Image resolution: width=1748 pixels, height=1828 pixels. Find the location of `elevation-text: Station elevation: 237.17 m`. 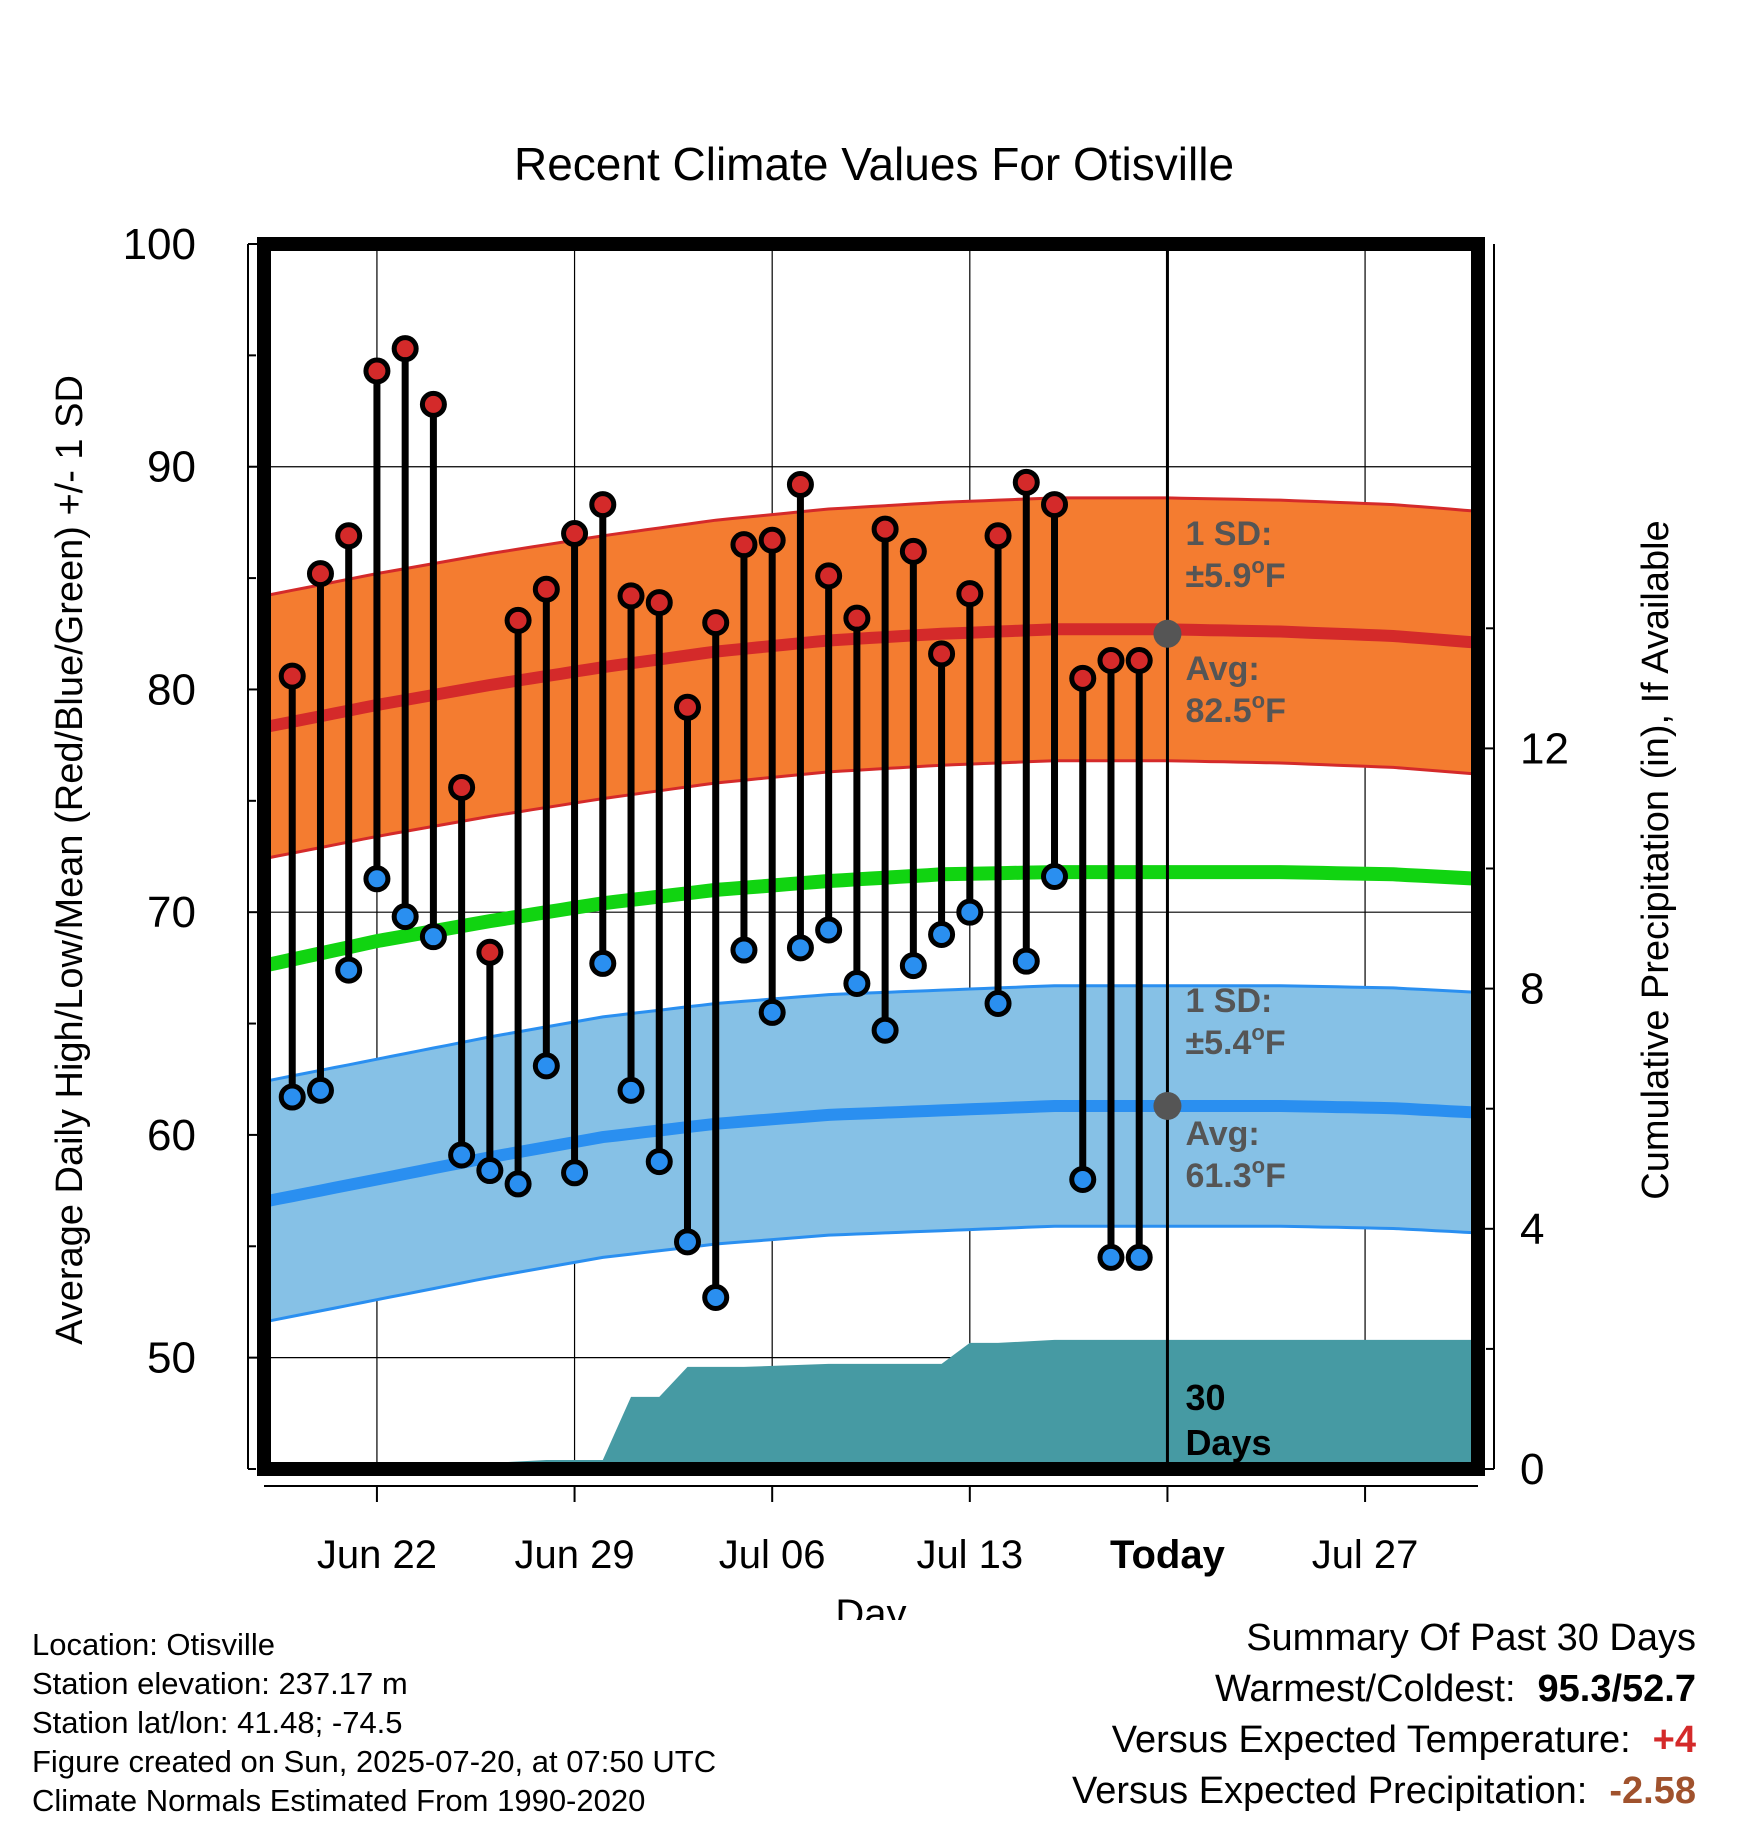

elevation-text: Station elevation: 237.17 m is located at coordinates (220, 1683).